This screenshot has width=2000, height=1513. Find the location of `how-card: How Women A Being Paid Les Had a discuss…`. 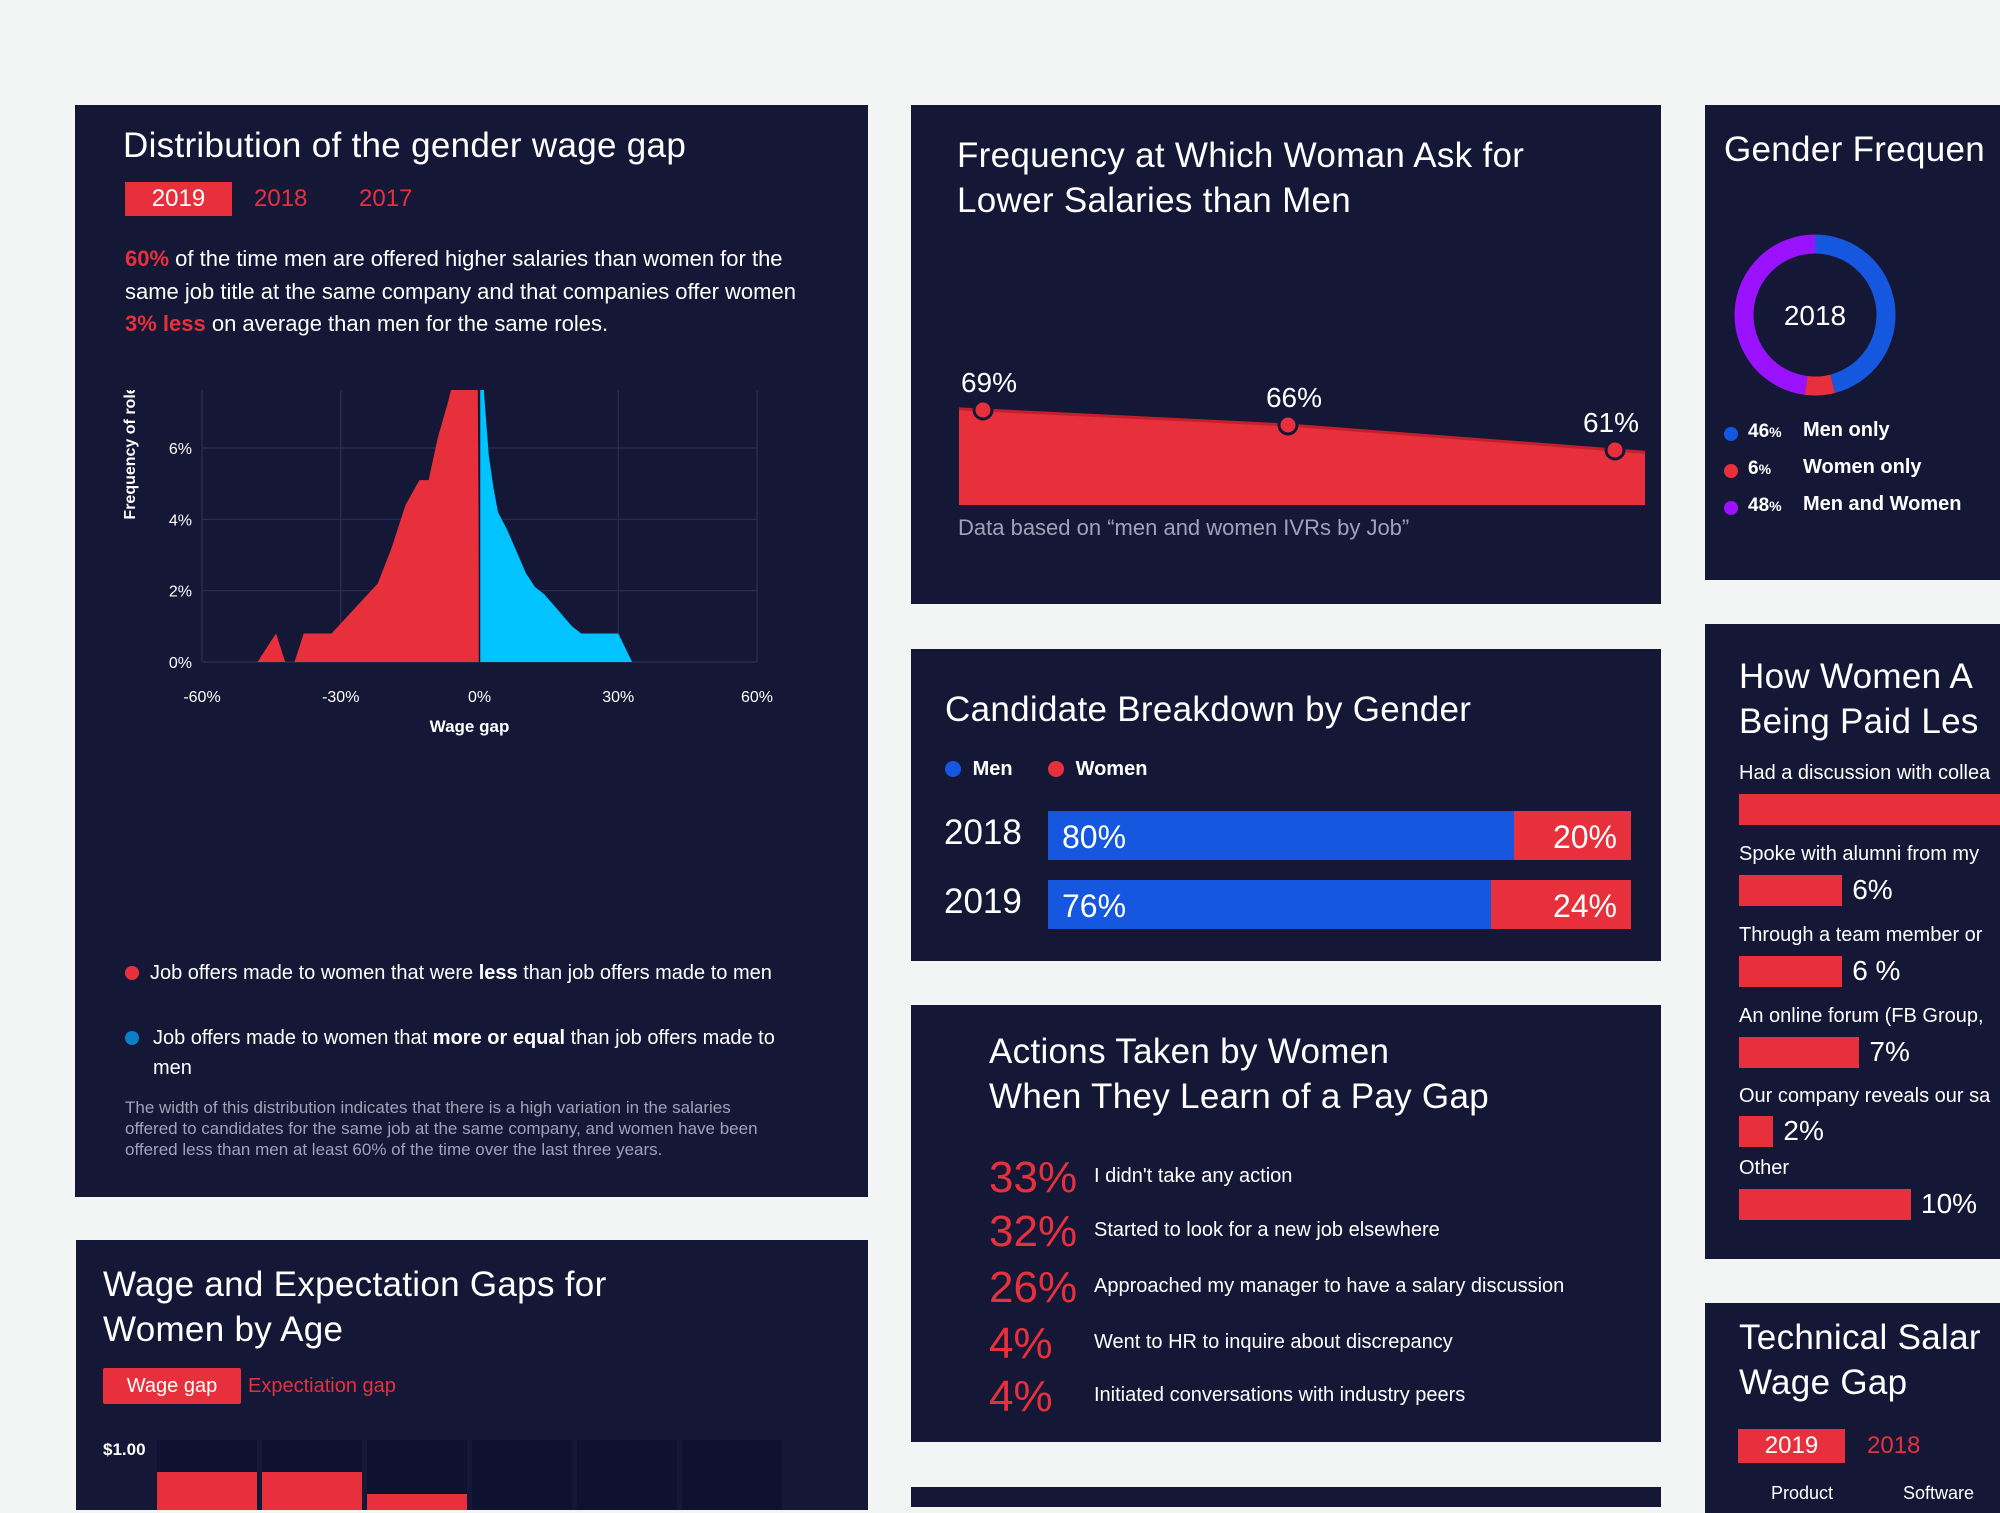

how-card: How Women A Being Paid Les Had a discuss… is located at coordinates (1852, 941).